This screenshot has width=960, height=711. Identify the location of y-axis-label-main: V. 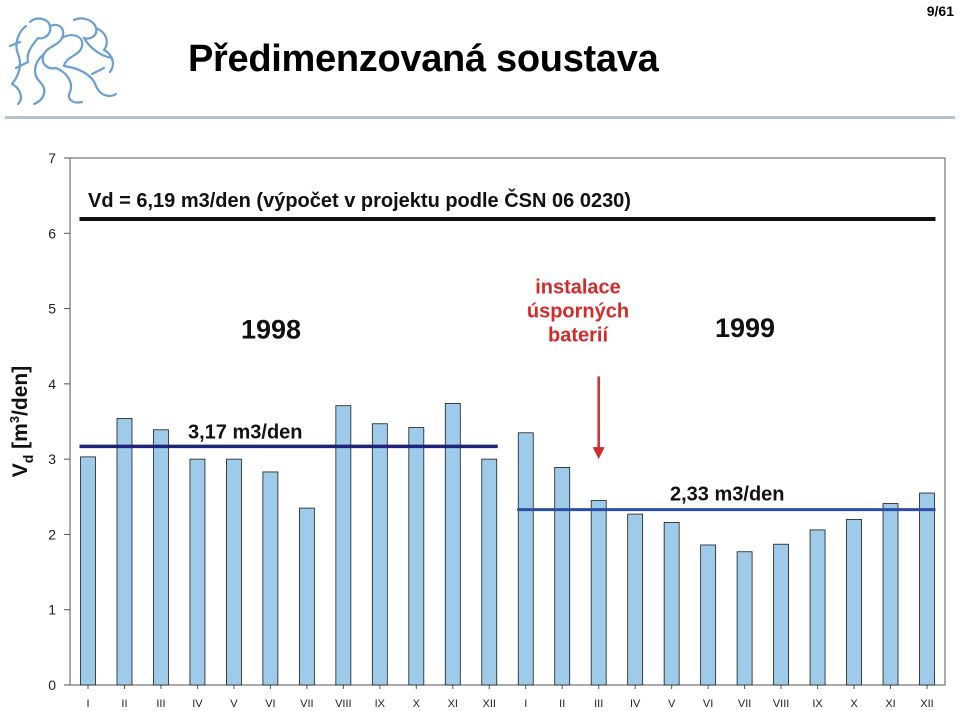
(20, 470).